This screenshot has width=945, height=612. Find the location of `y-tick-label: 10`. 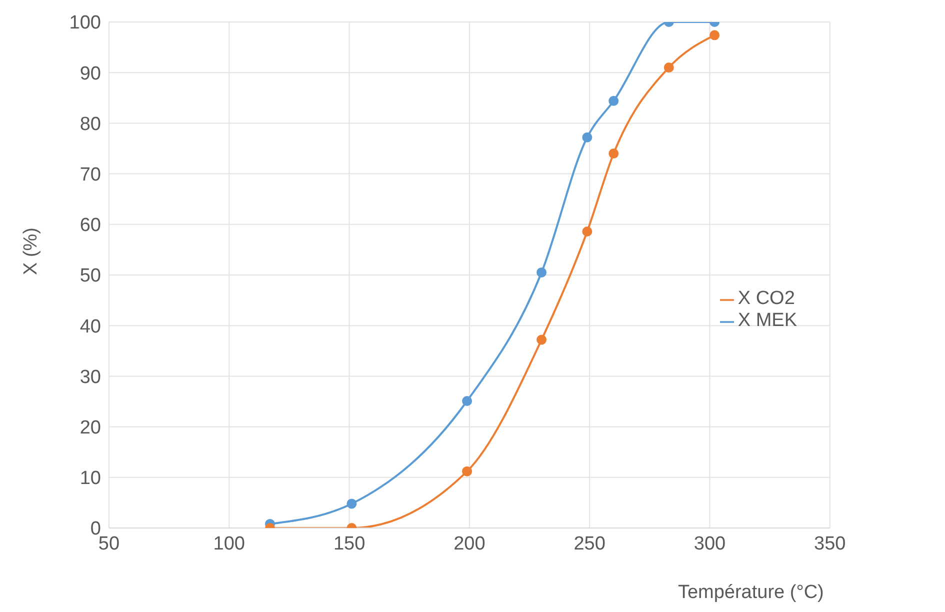

y-tick-label: 10 is located at coordinates (90, 479).